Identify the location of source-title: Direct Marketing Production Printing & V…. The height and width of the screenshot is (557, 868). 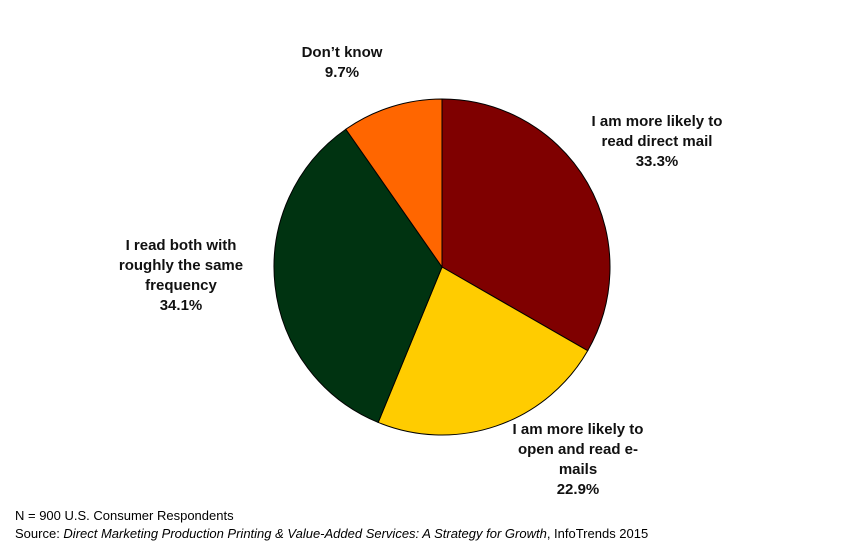
(305, 533).